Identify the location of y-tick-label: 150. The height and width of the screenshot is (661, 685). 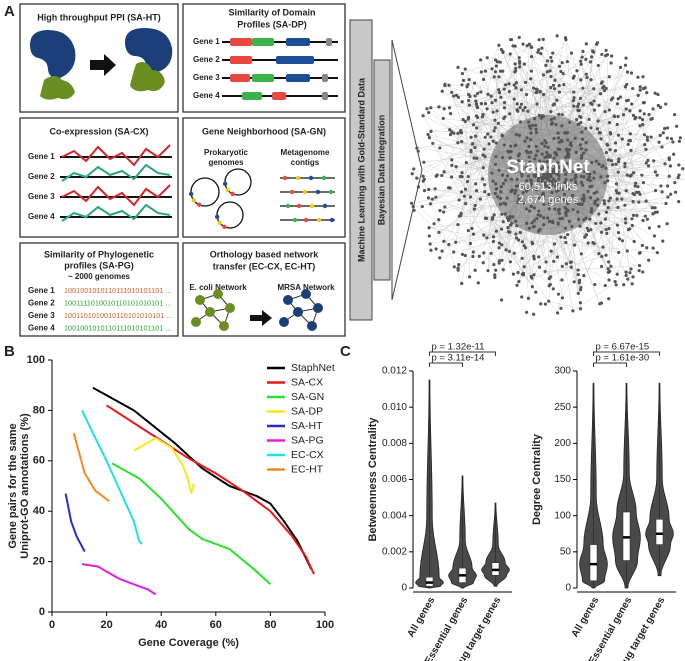
(562, 479).